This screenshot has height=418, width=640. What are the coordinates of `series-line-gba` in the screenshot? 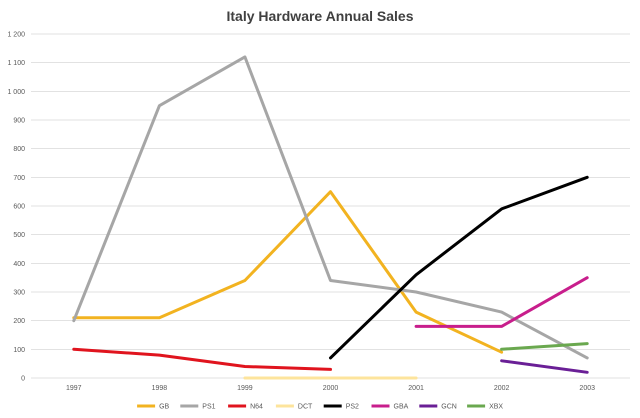 It's located at (501, 302).